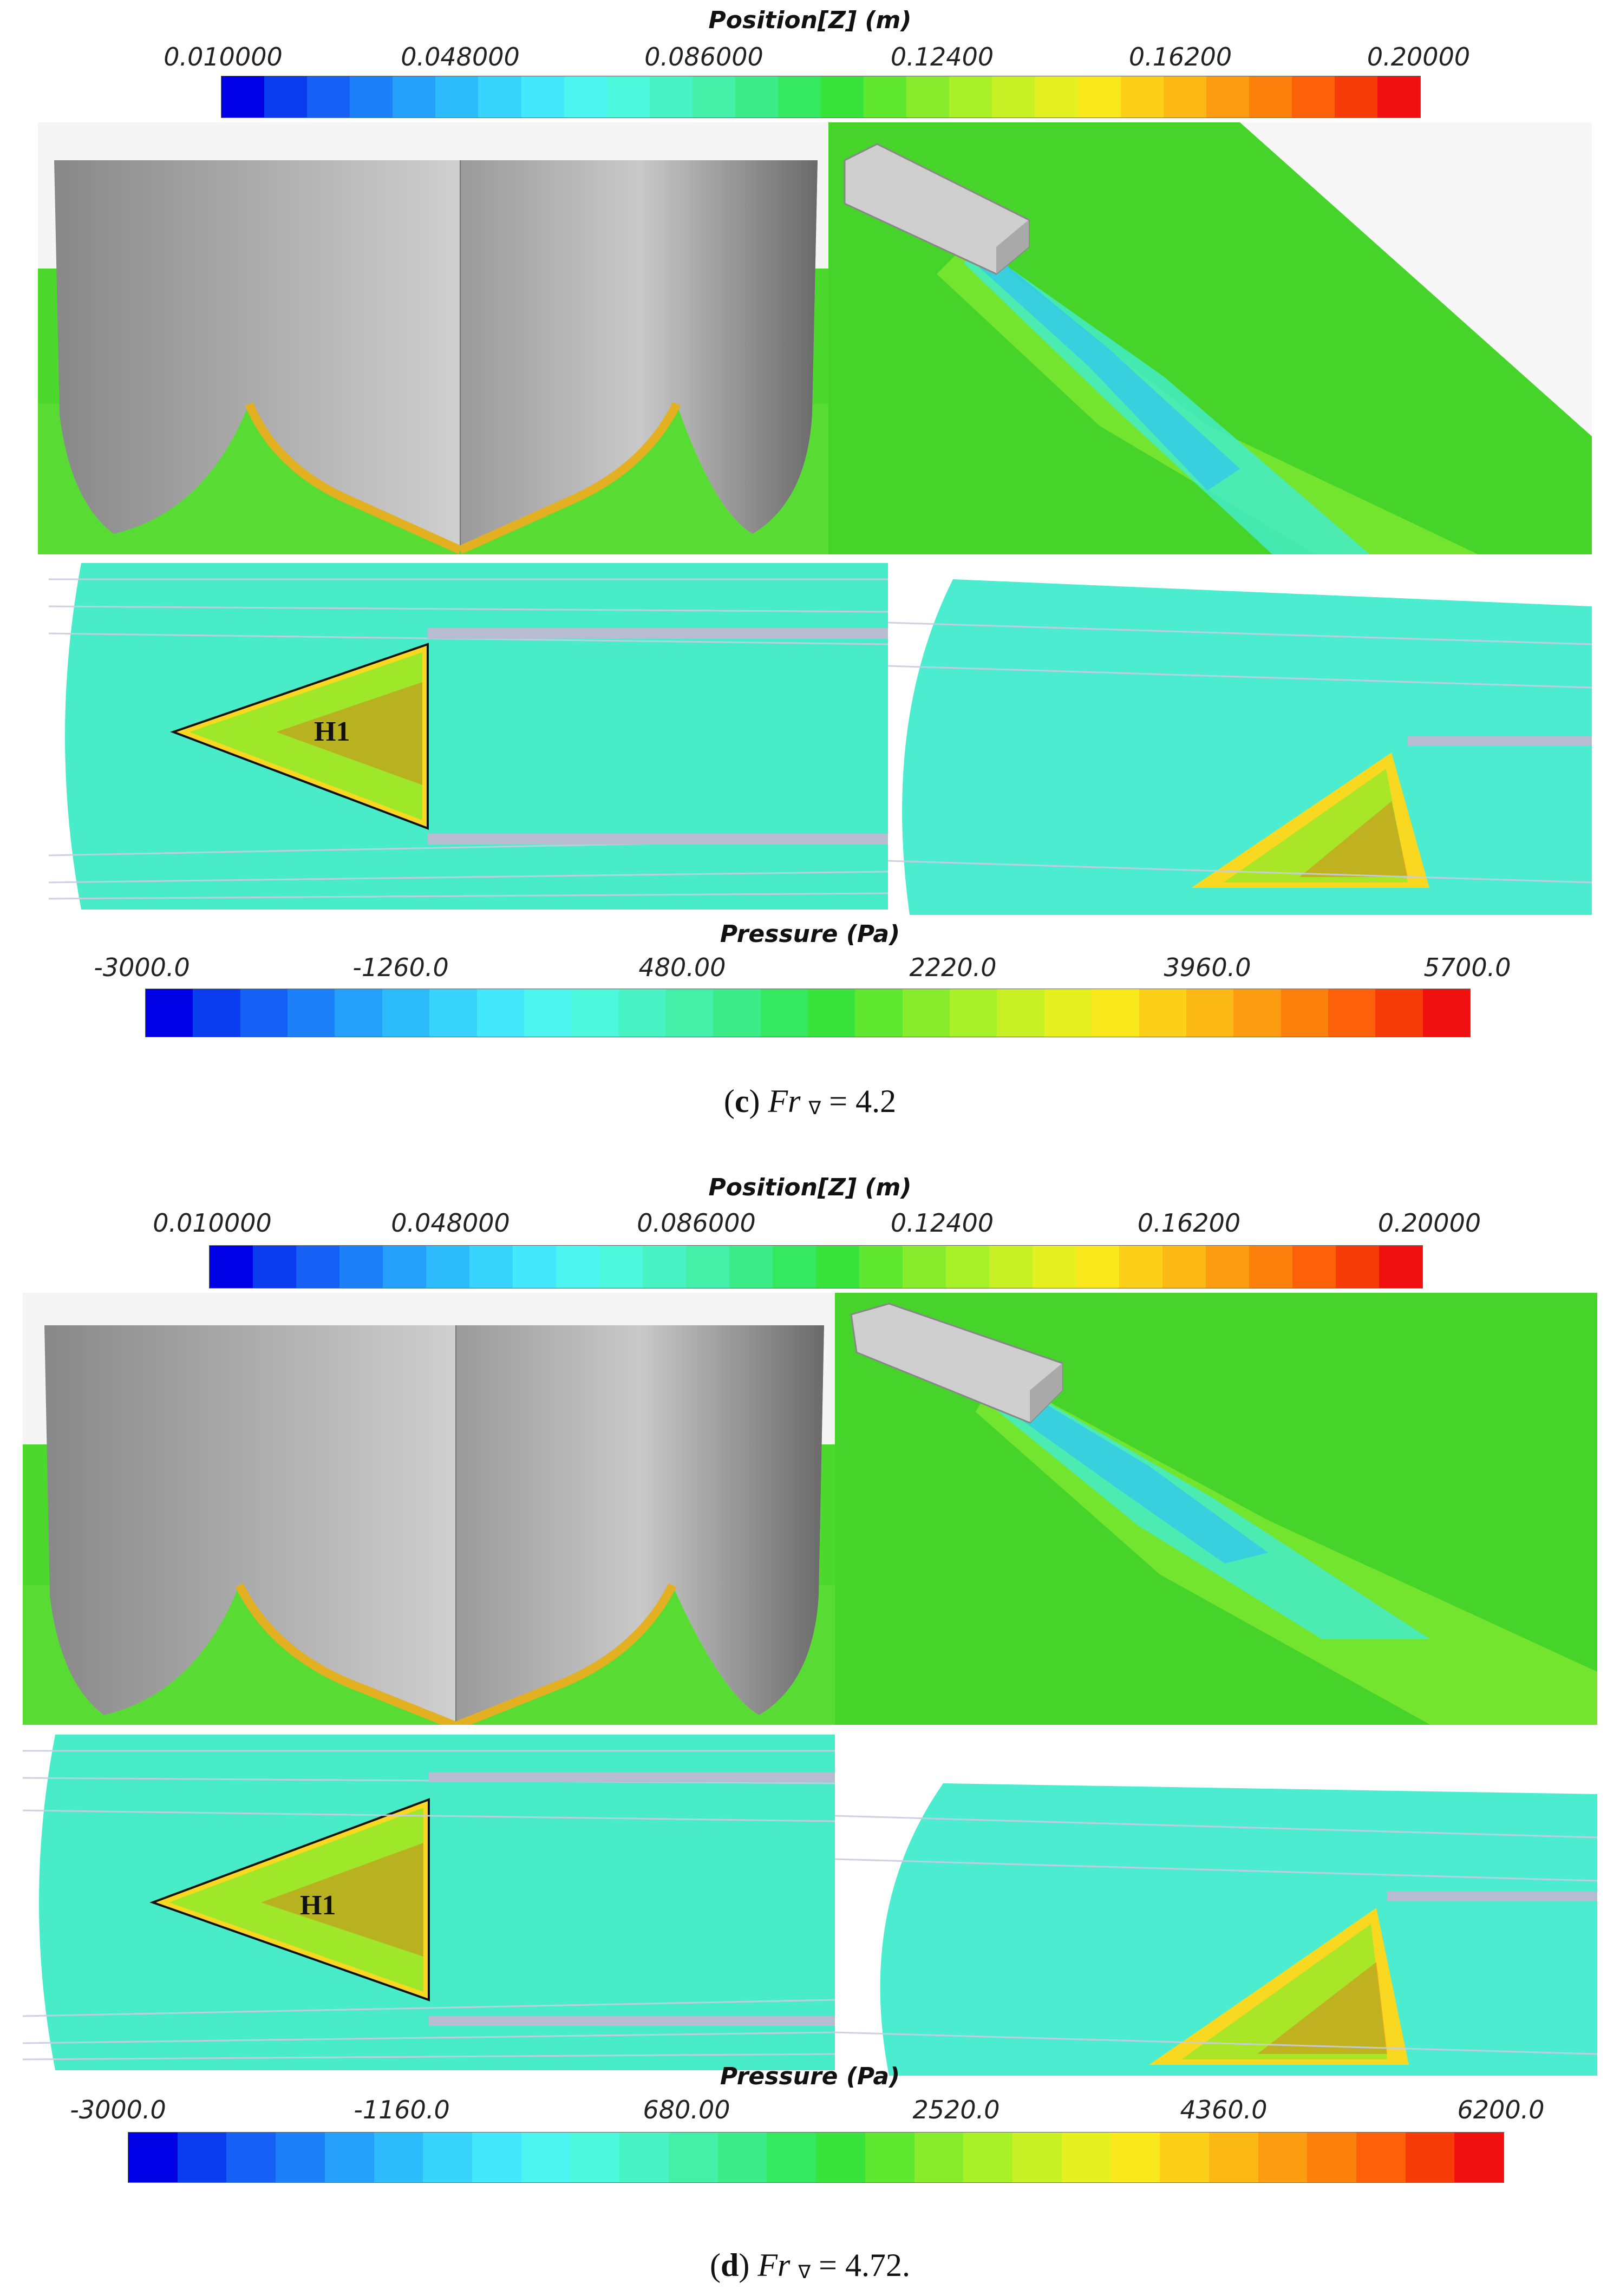 This screenshot has width=1620, height=2296. Describe the element at coordinates (1240, 737) in the screenshot. I see `pressure-oblique-view-c` at that location.